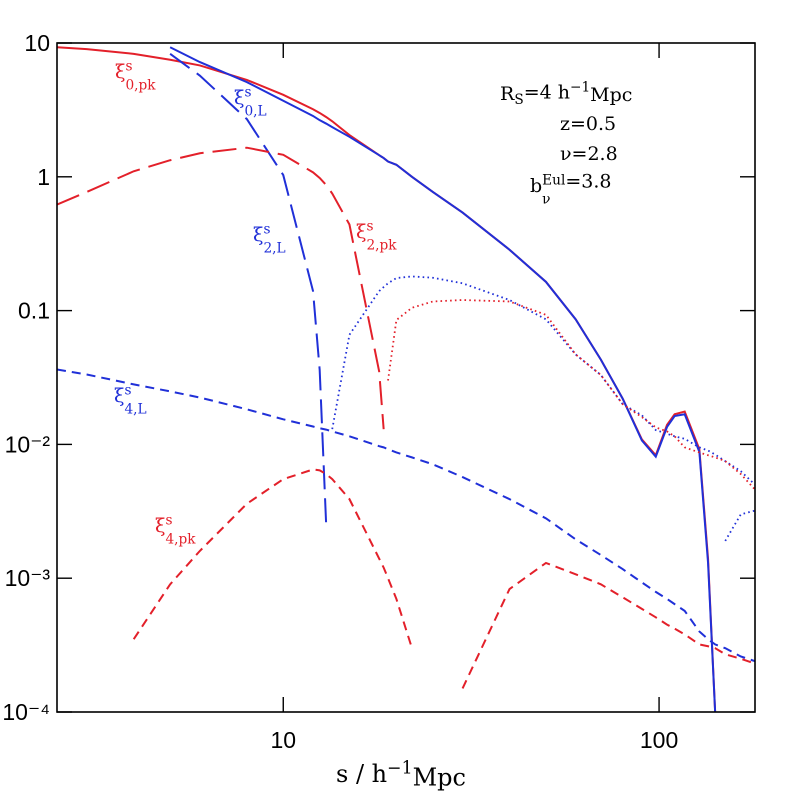 The width and height of the screenshot is (797, 797). What do you see at coordinates (659, 740) in the screenshot?
I see `x-tick-label: 100` at bounding box center [659, 740].